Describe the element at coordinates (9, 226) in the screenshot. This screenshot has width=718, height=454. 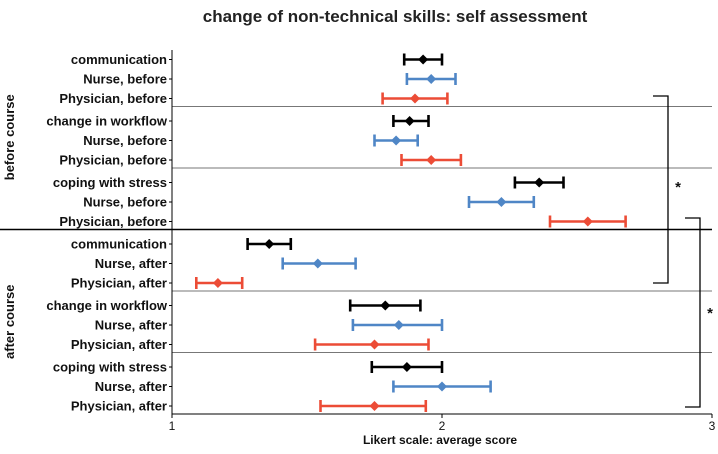
I see `group-labels: before course after course` at that location.